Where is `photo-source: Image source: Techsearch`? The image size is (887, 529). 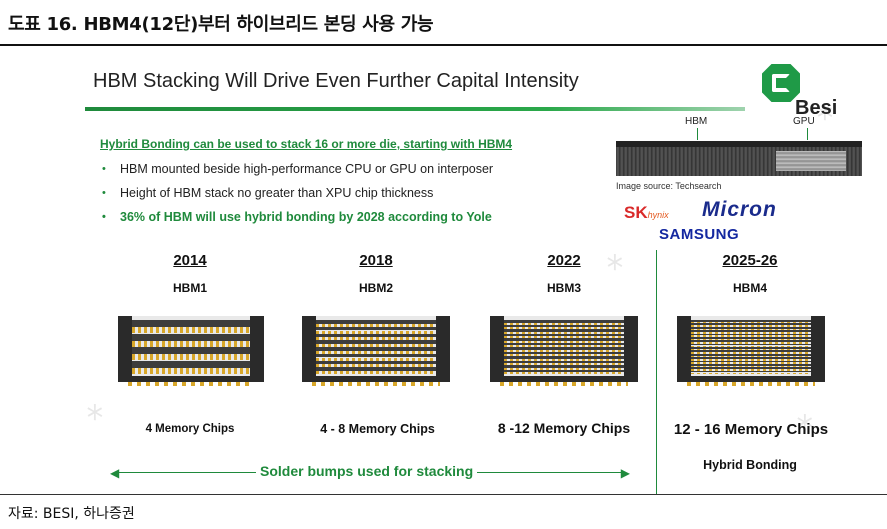 photo-source: Image source: Techsearch is located at coordinates (669, 186).